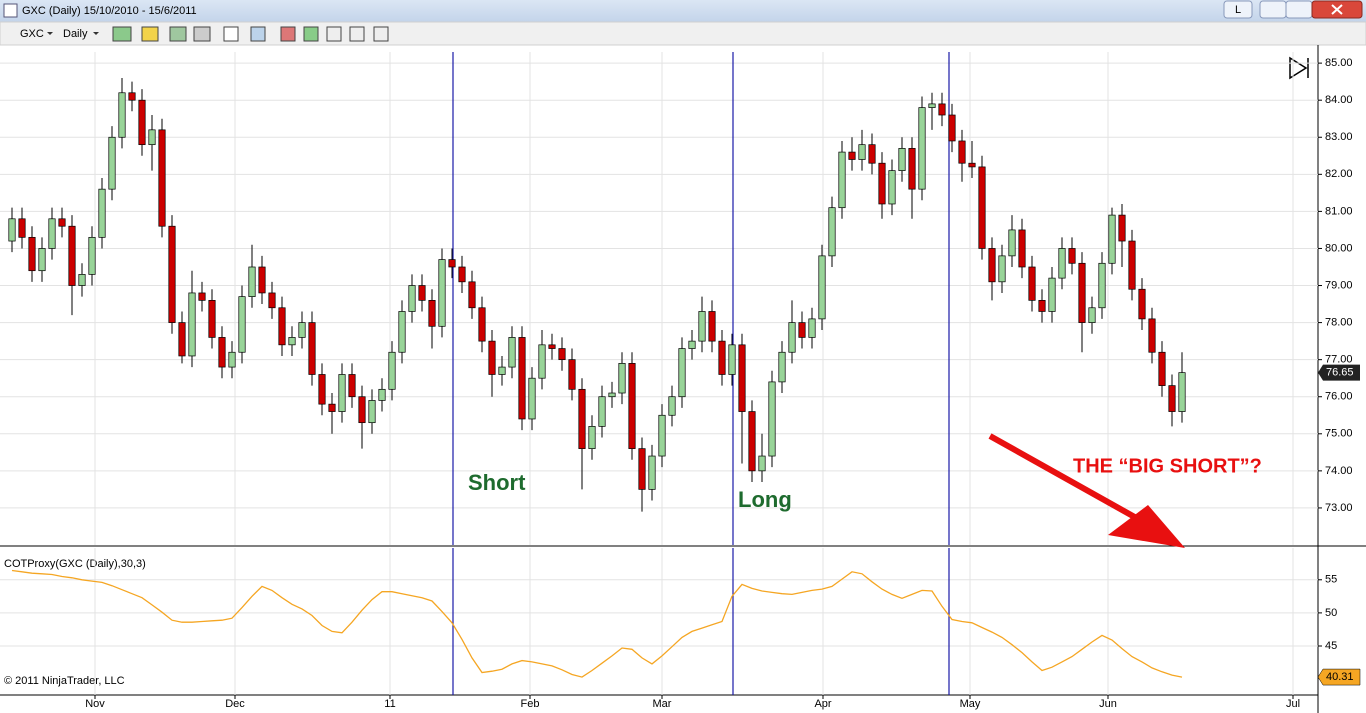  What do you see at coordinates (258, 34) in the screenshot?
I see `zoom-button` at bounding box center [258, 34].